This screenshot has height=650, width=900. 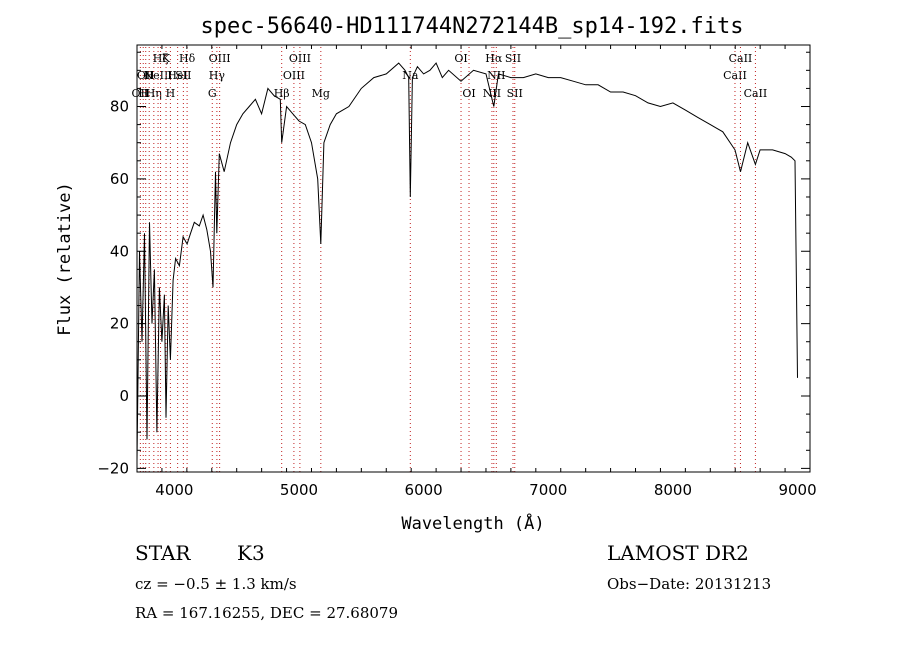 I want to click on obs-date: Obs−Date: 20131213, so click(x=689, y=584).